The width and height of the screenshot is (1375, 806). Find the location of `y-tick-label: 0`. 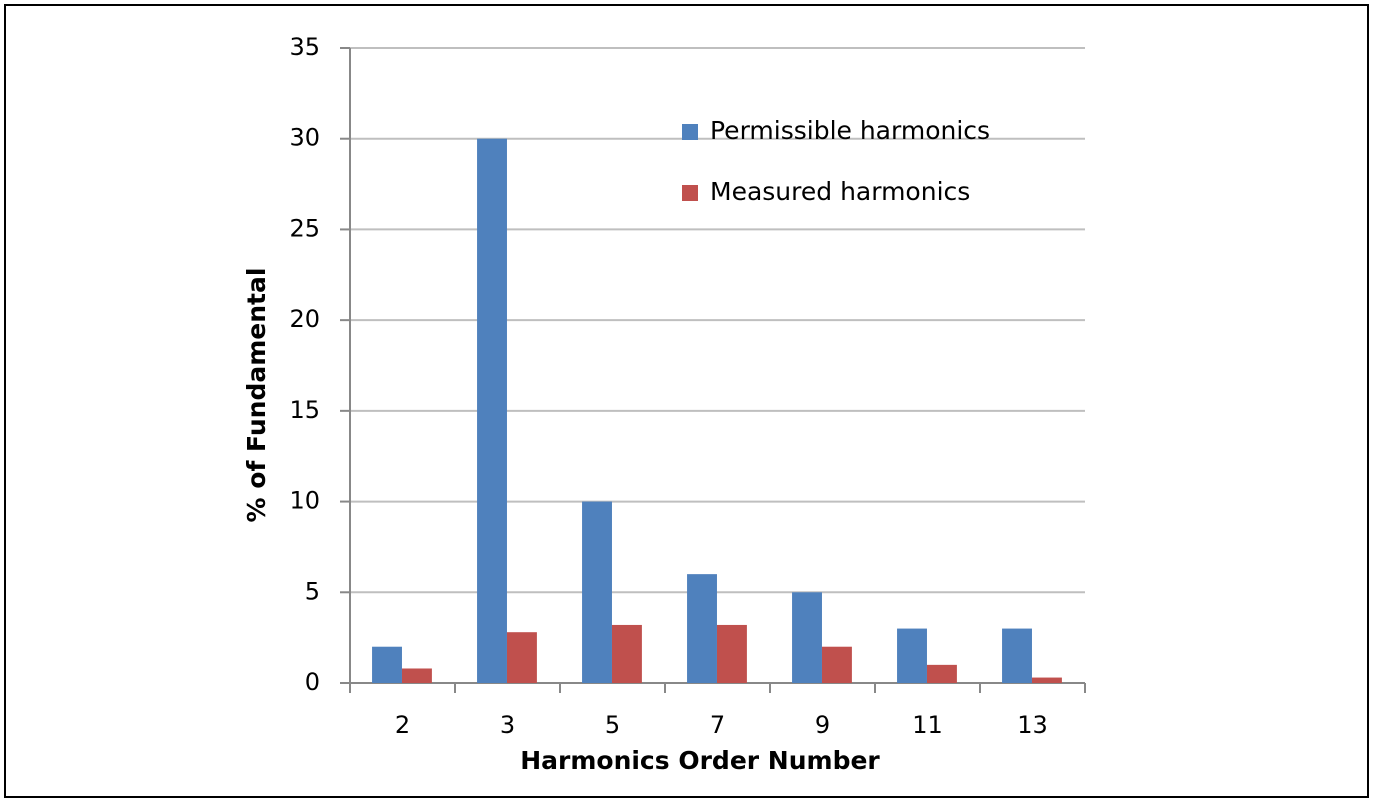

y-tick-label: 0 is located at coordinates (312, 682).